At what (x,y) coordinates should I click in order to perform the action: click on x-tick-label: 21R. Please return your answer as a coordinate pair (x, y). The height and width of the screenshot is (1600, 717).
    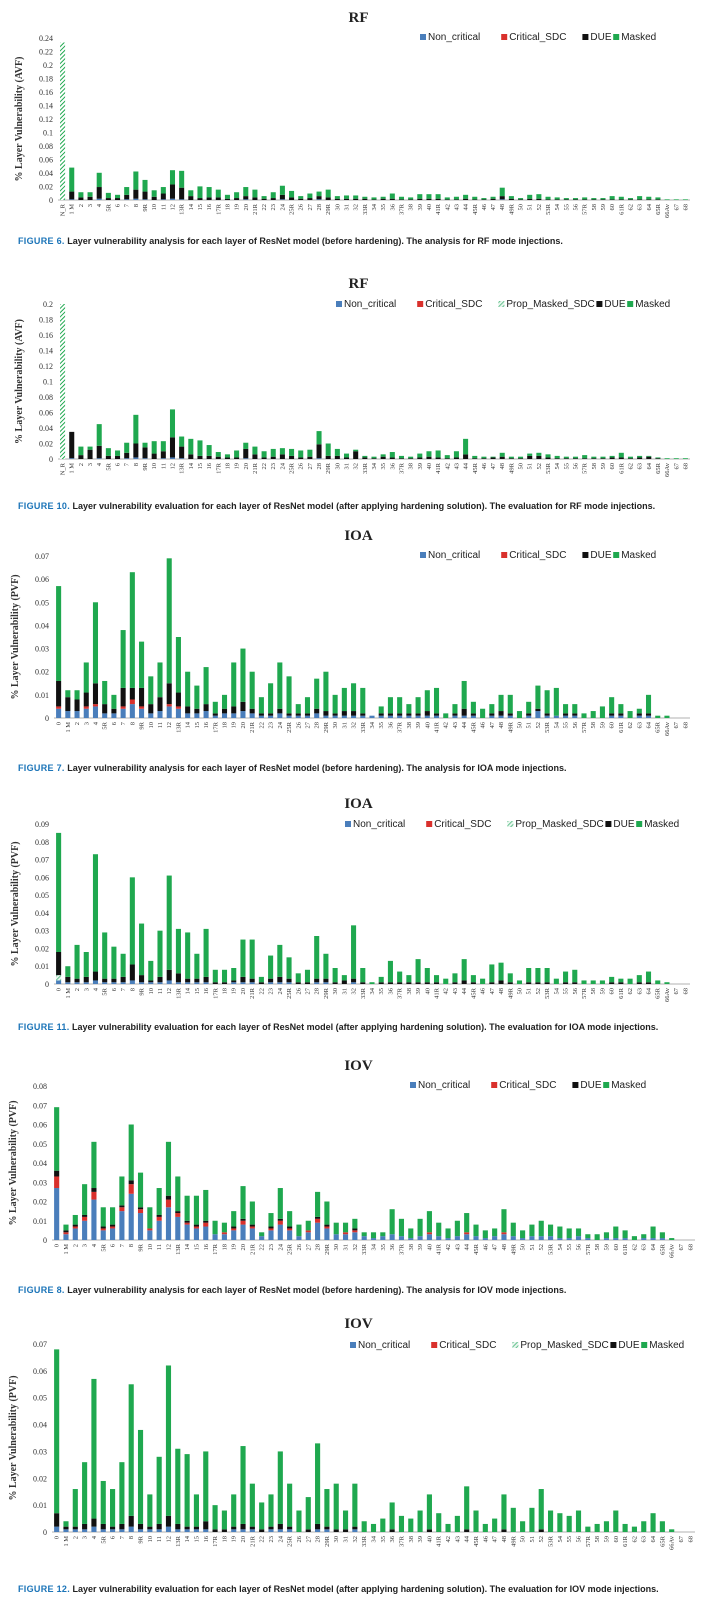
    Looking at the image, I should click on (255, 468).